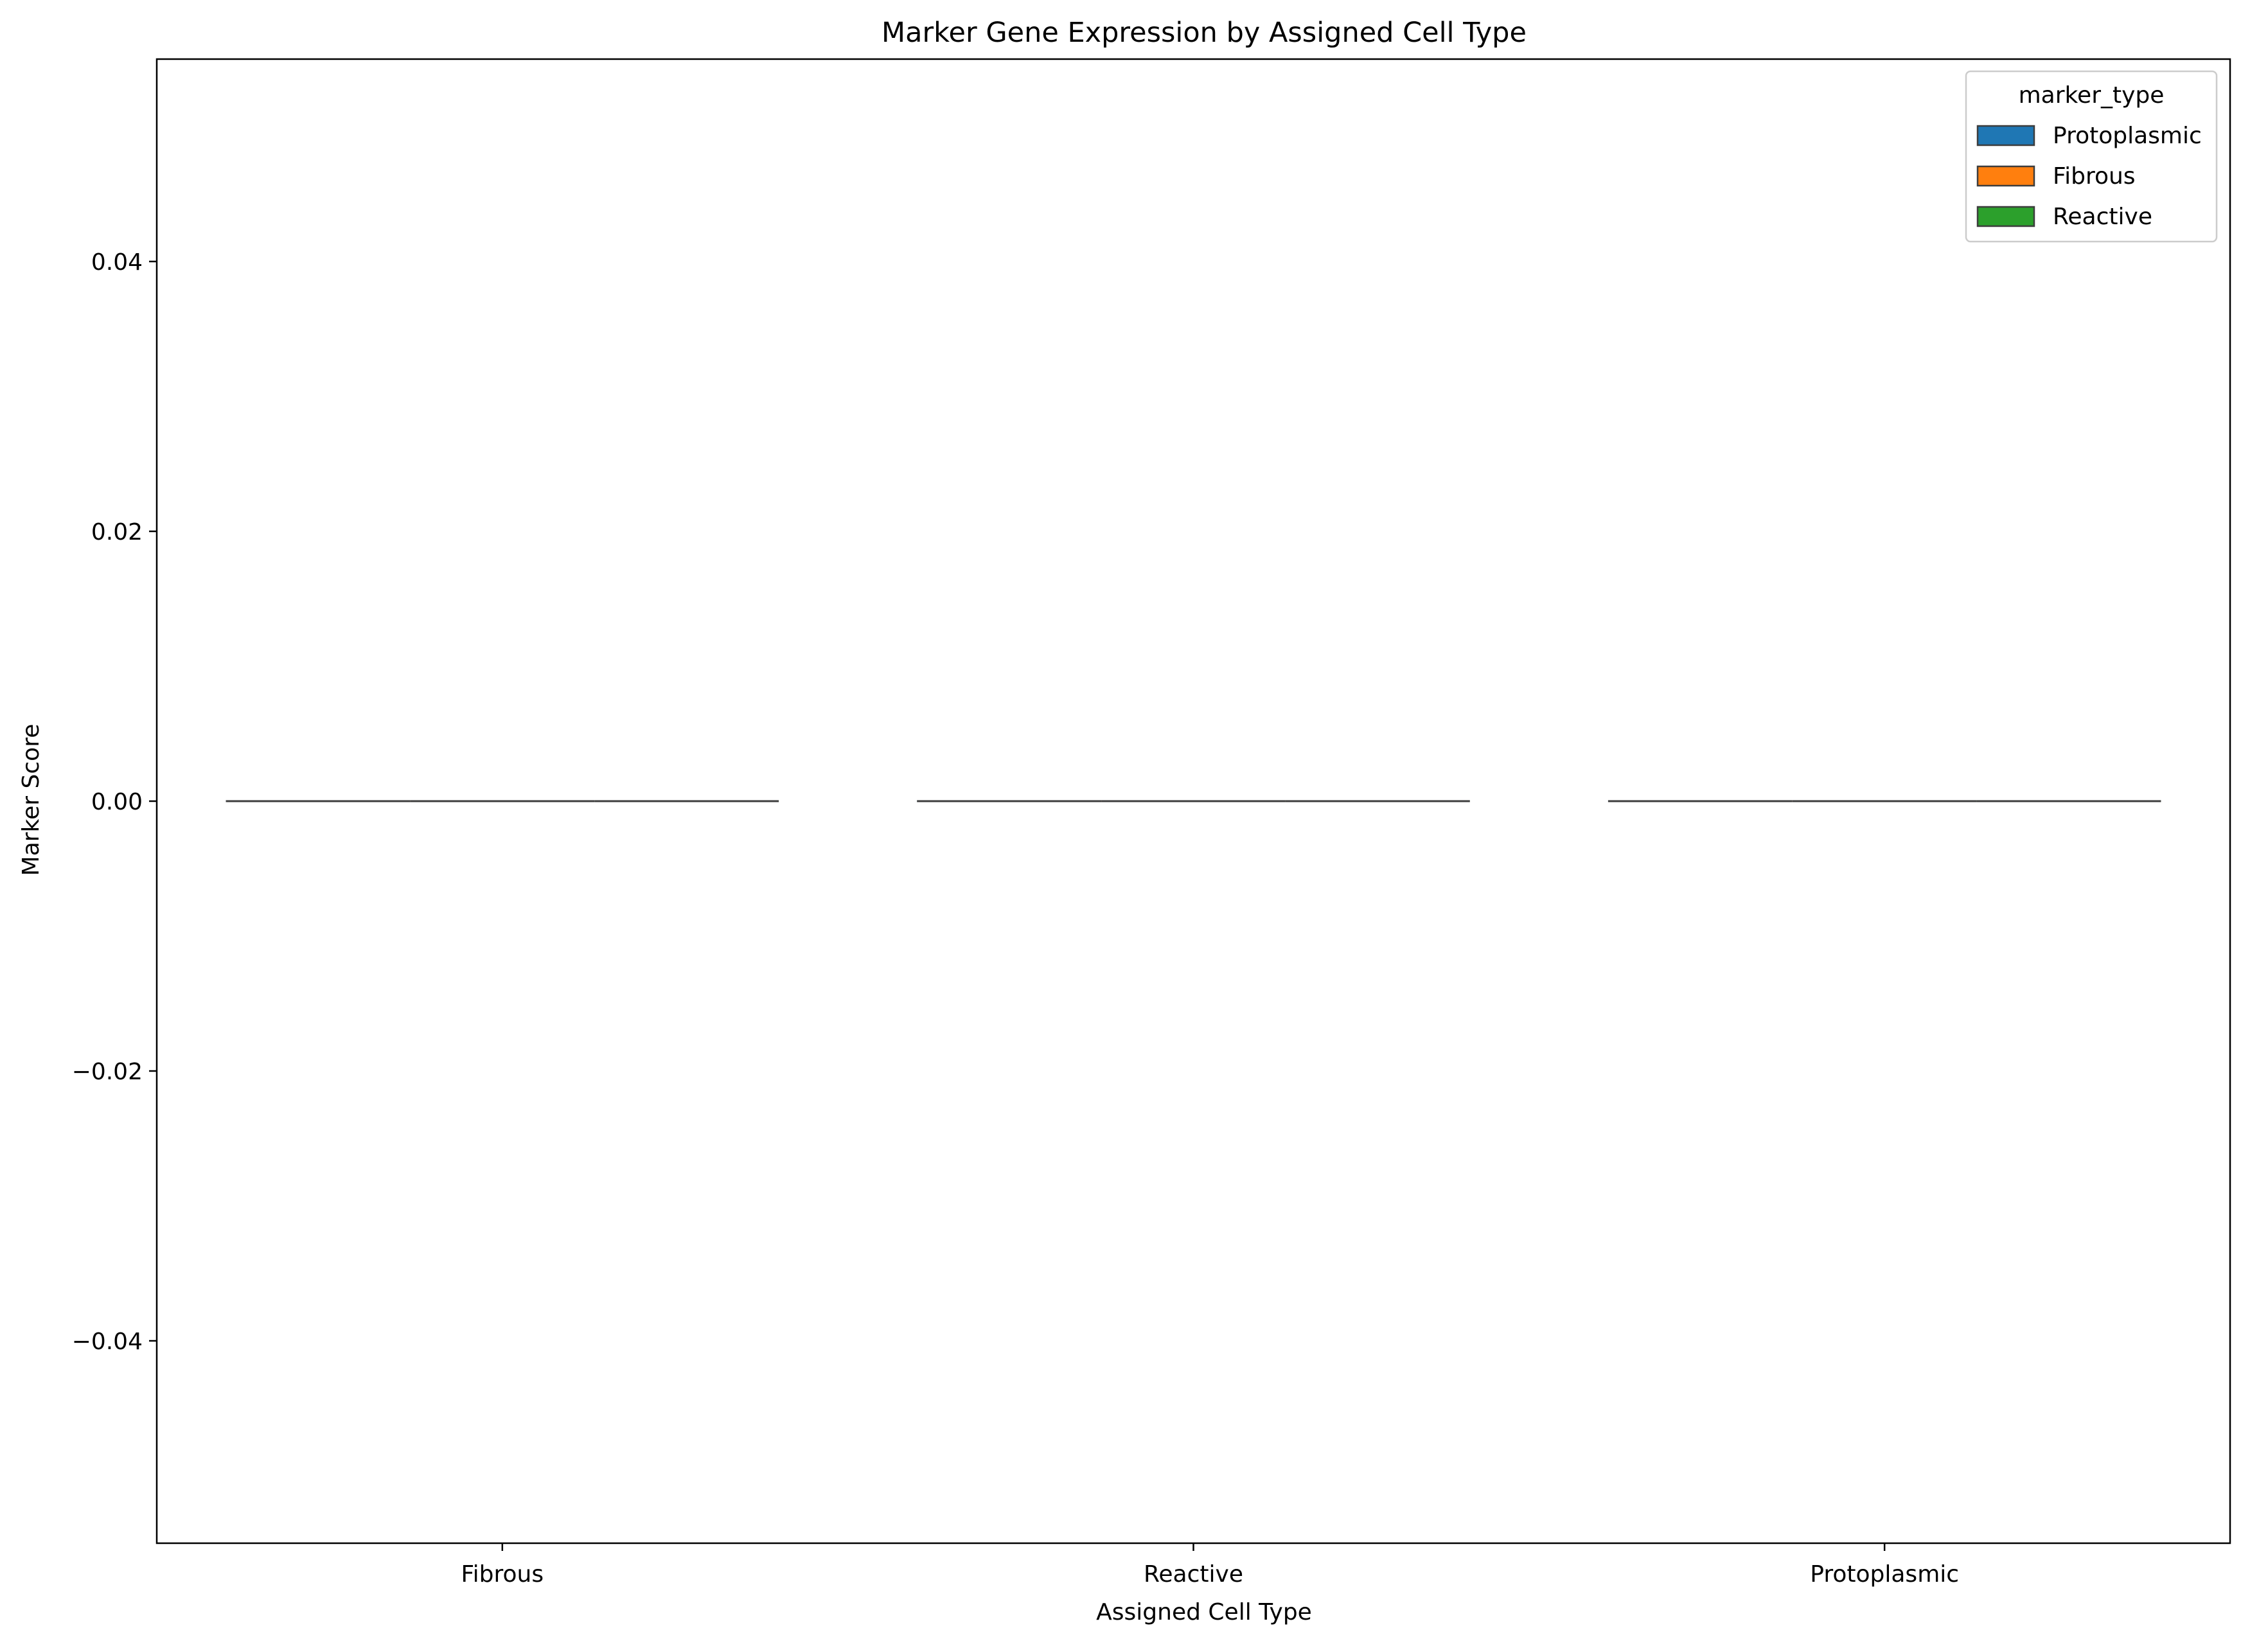 The height and width of the screenshot is (1646, 2268). I want to click on legend-swatch-fibrous, so click(2005, 176).